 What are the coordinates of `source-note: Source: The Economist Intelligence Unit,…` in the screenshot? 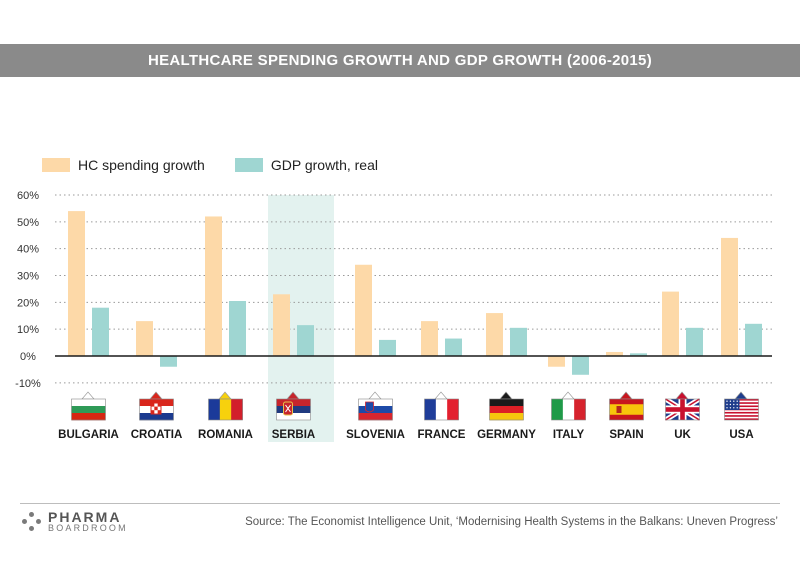 It's located at (511, 522).